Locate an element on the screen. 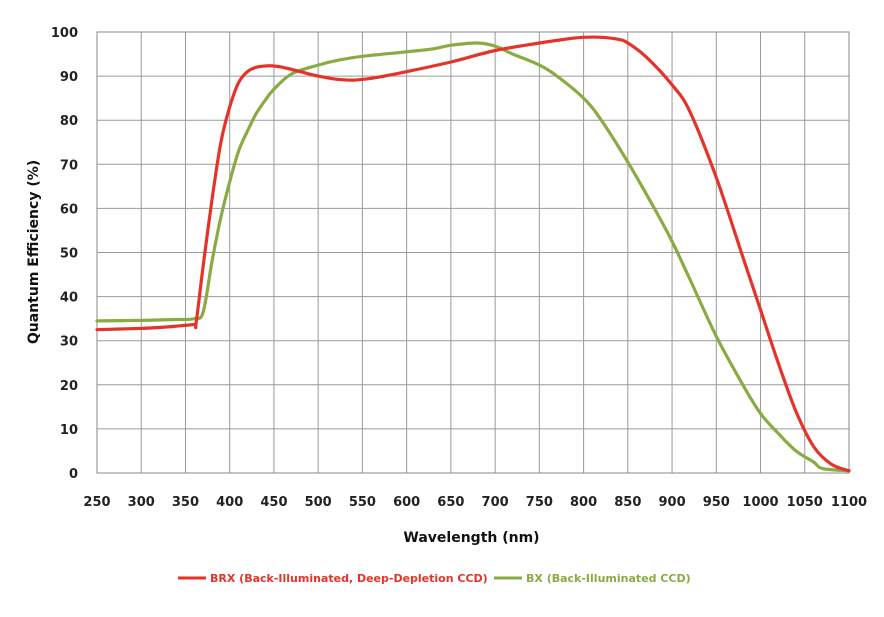 Image resolution: width=884 pixels, height=617 pixels. legend-label-bx: BX (Back-Illuminated CCD) is located at coordinates (608, 578).